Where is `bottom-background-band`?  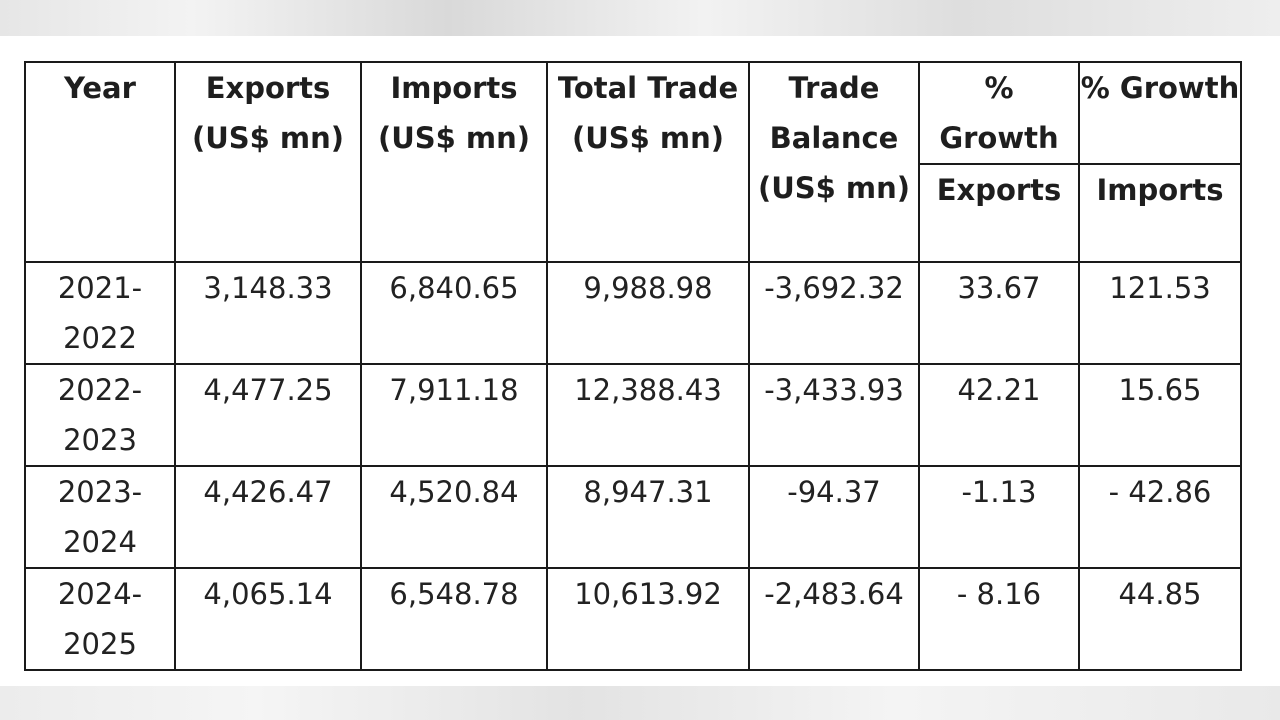
bottom-background-band is located at coordinates (640, 703).